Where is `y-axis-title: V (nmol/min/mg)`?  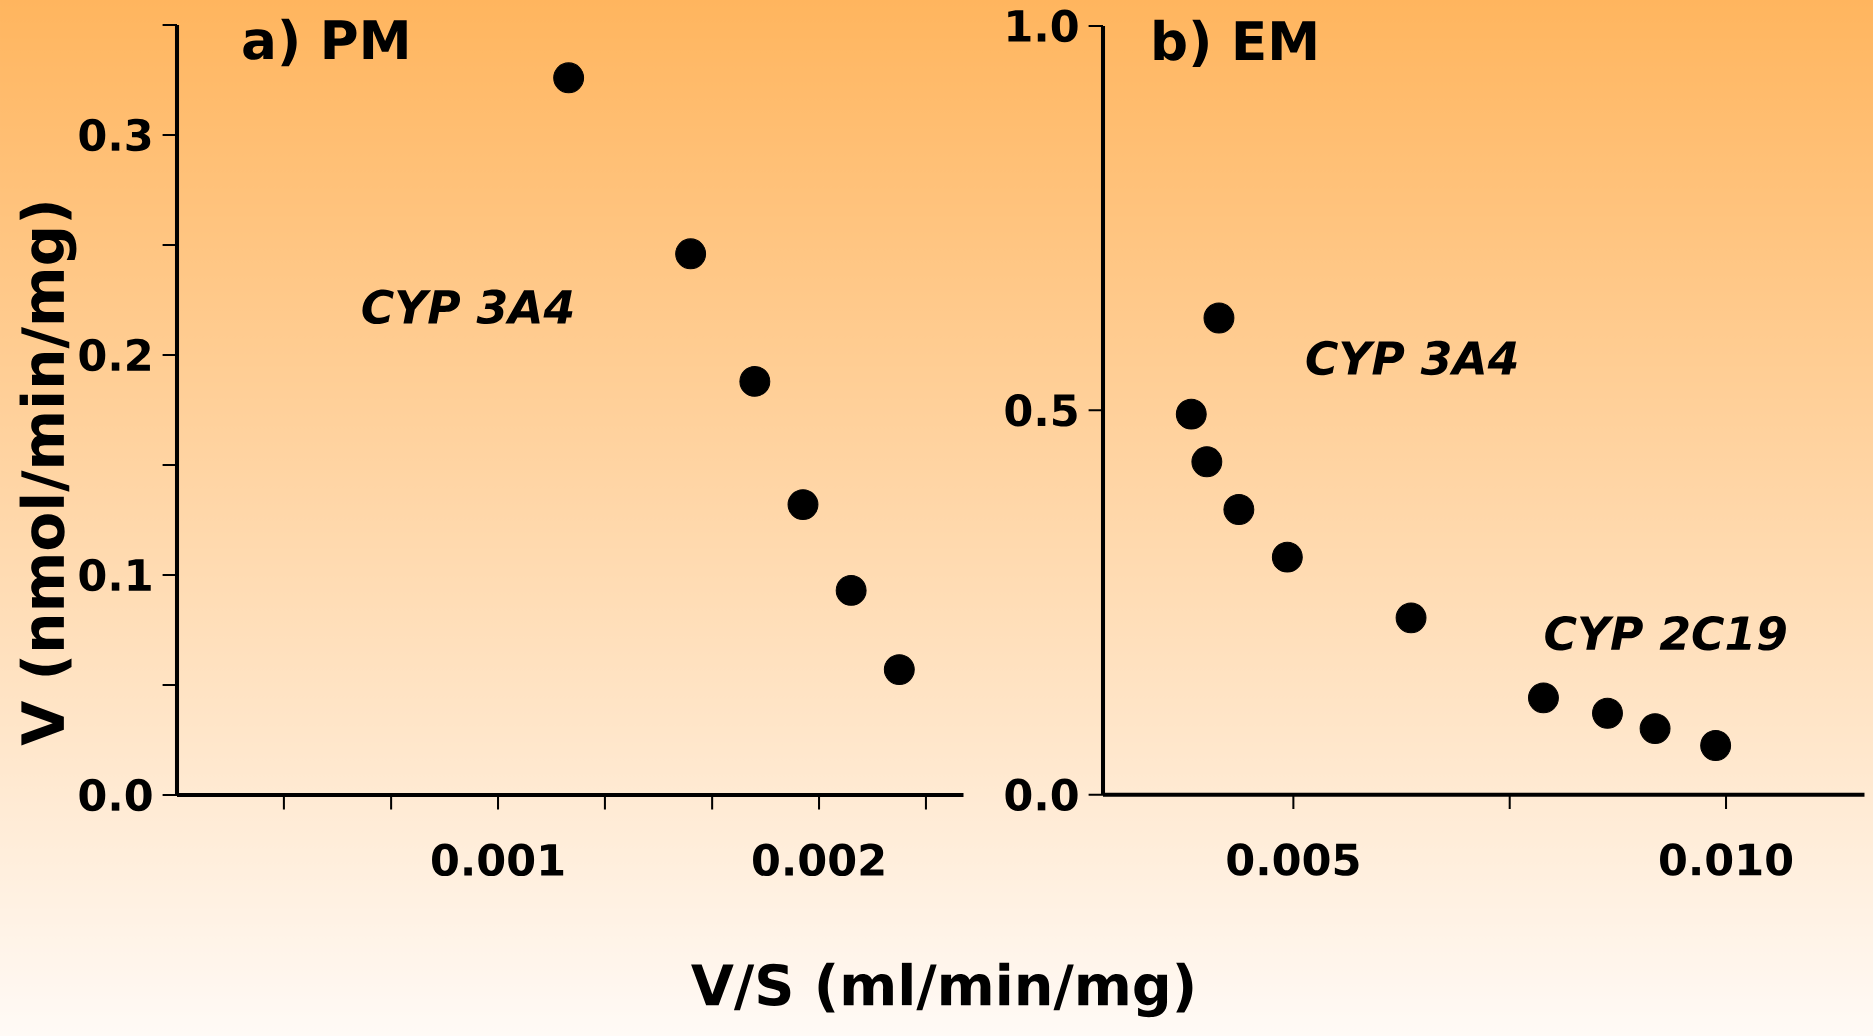 y-axis-title: V (nmol/min/mg) is located at coordinates (48, 474).